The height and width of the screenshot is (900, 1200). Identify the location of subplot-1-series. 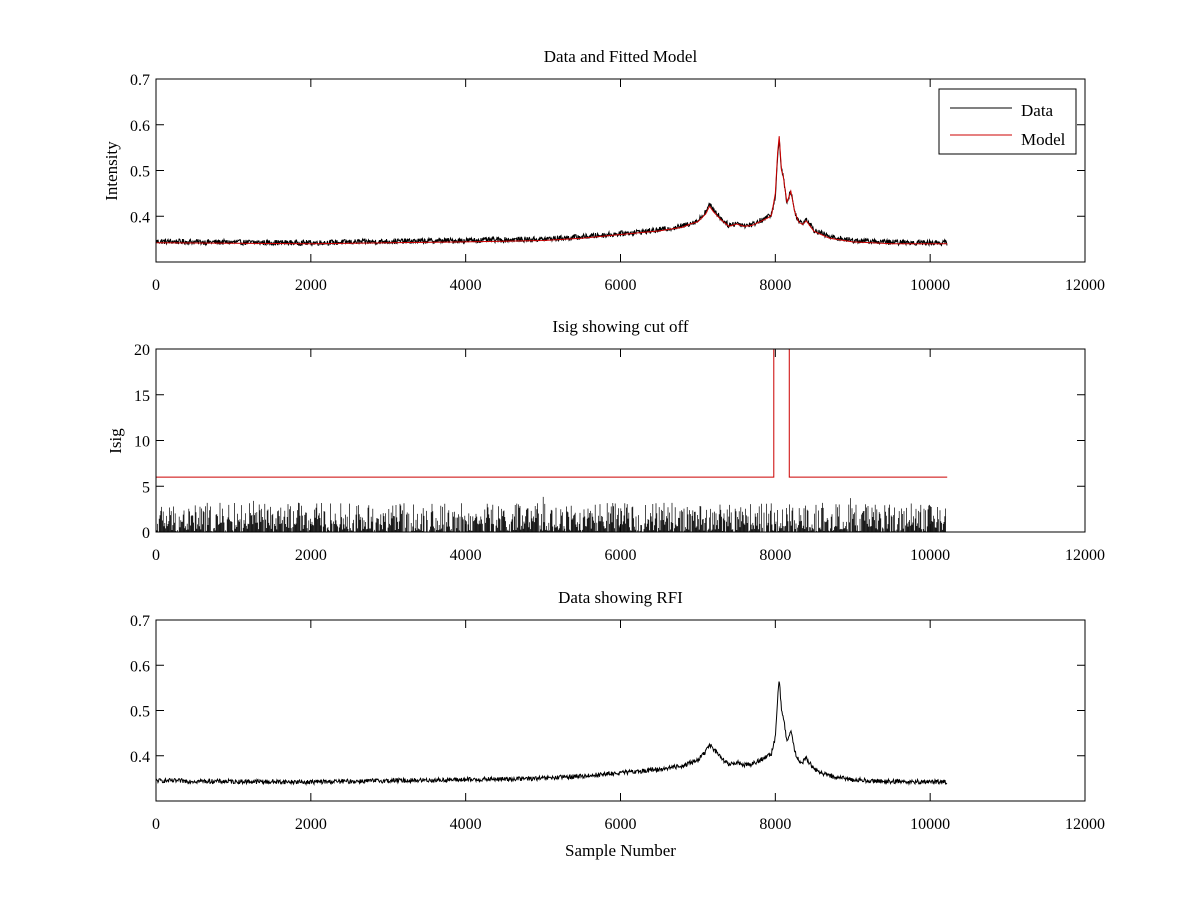
(552, 191).